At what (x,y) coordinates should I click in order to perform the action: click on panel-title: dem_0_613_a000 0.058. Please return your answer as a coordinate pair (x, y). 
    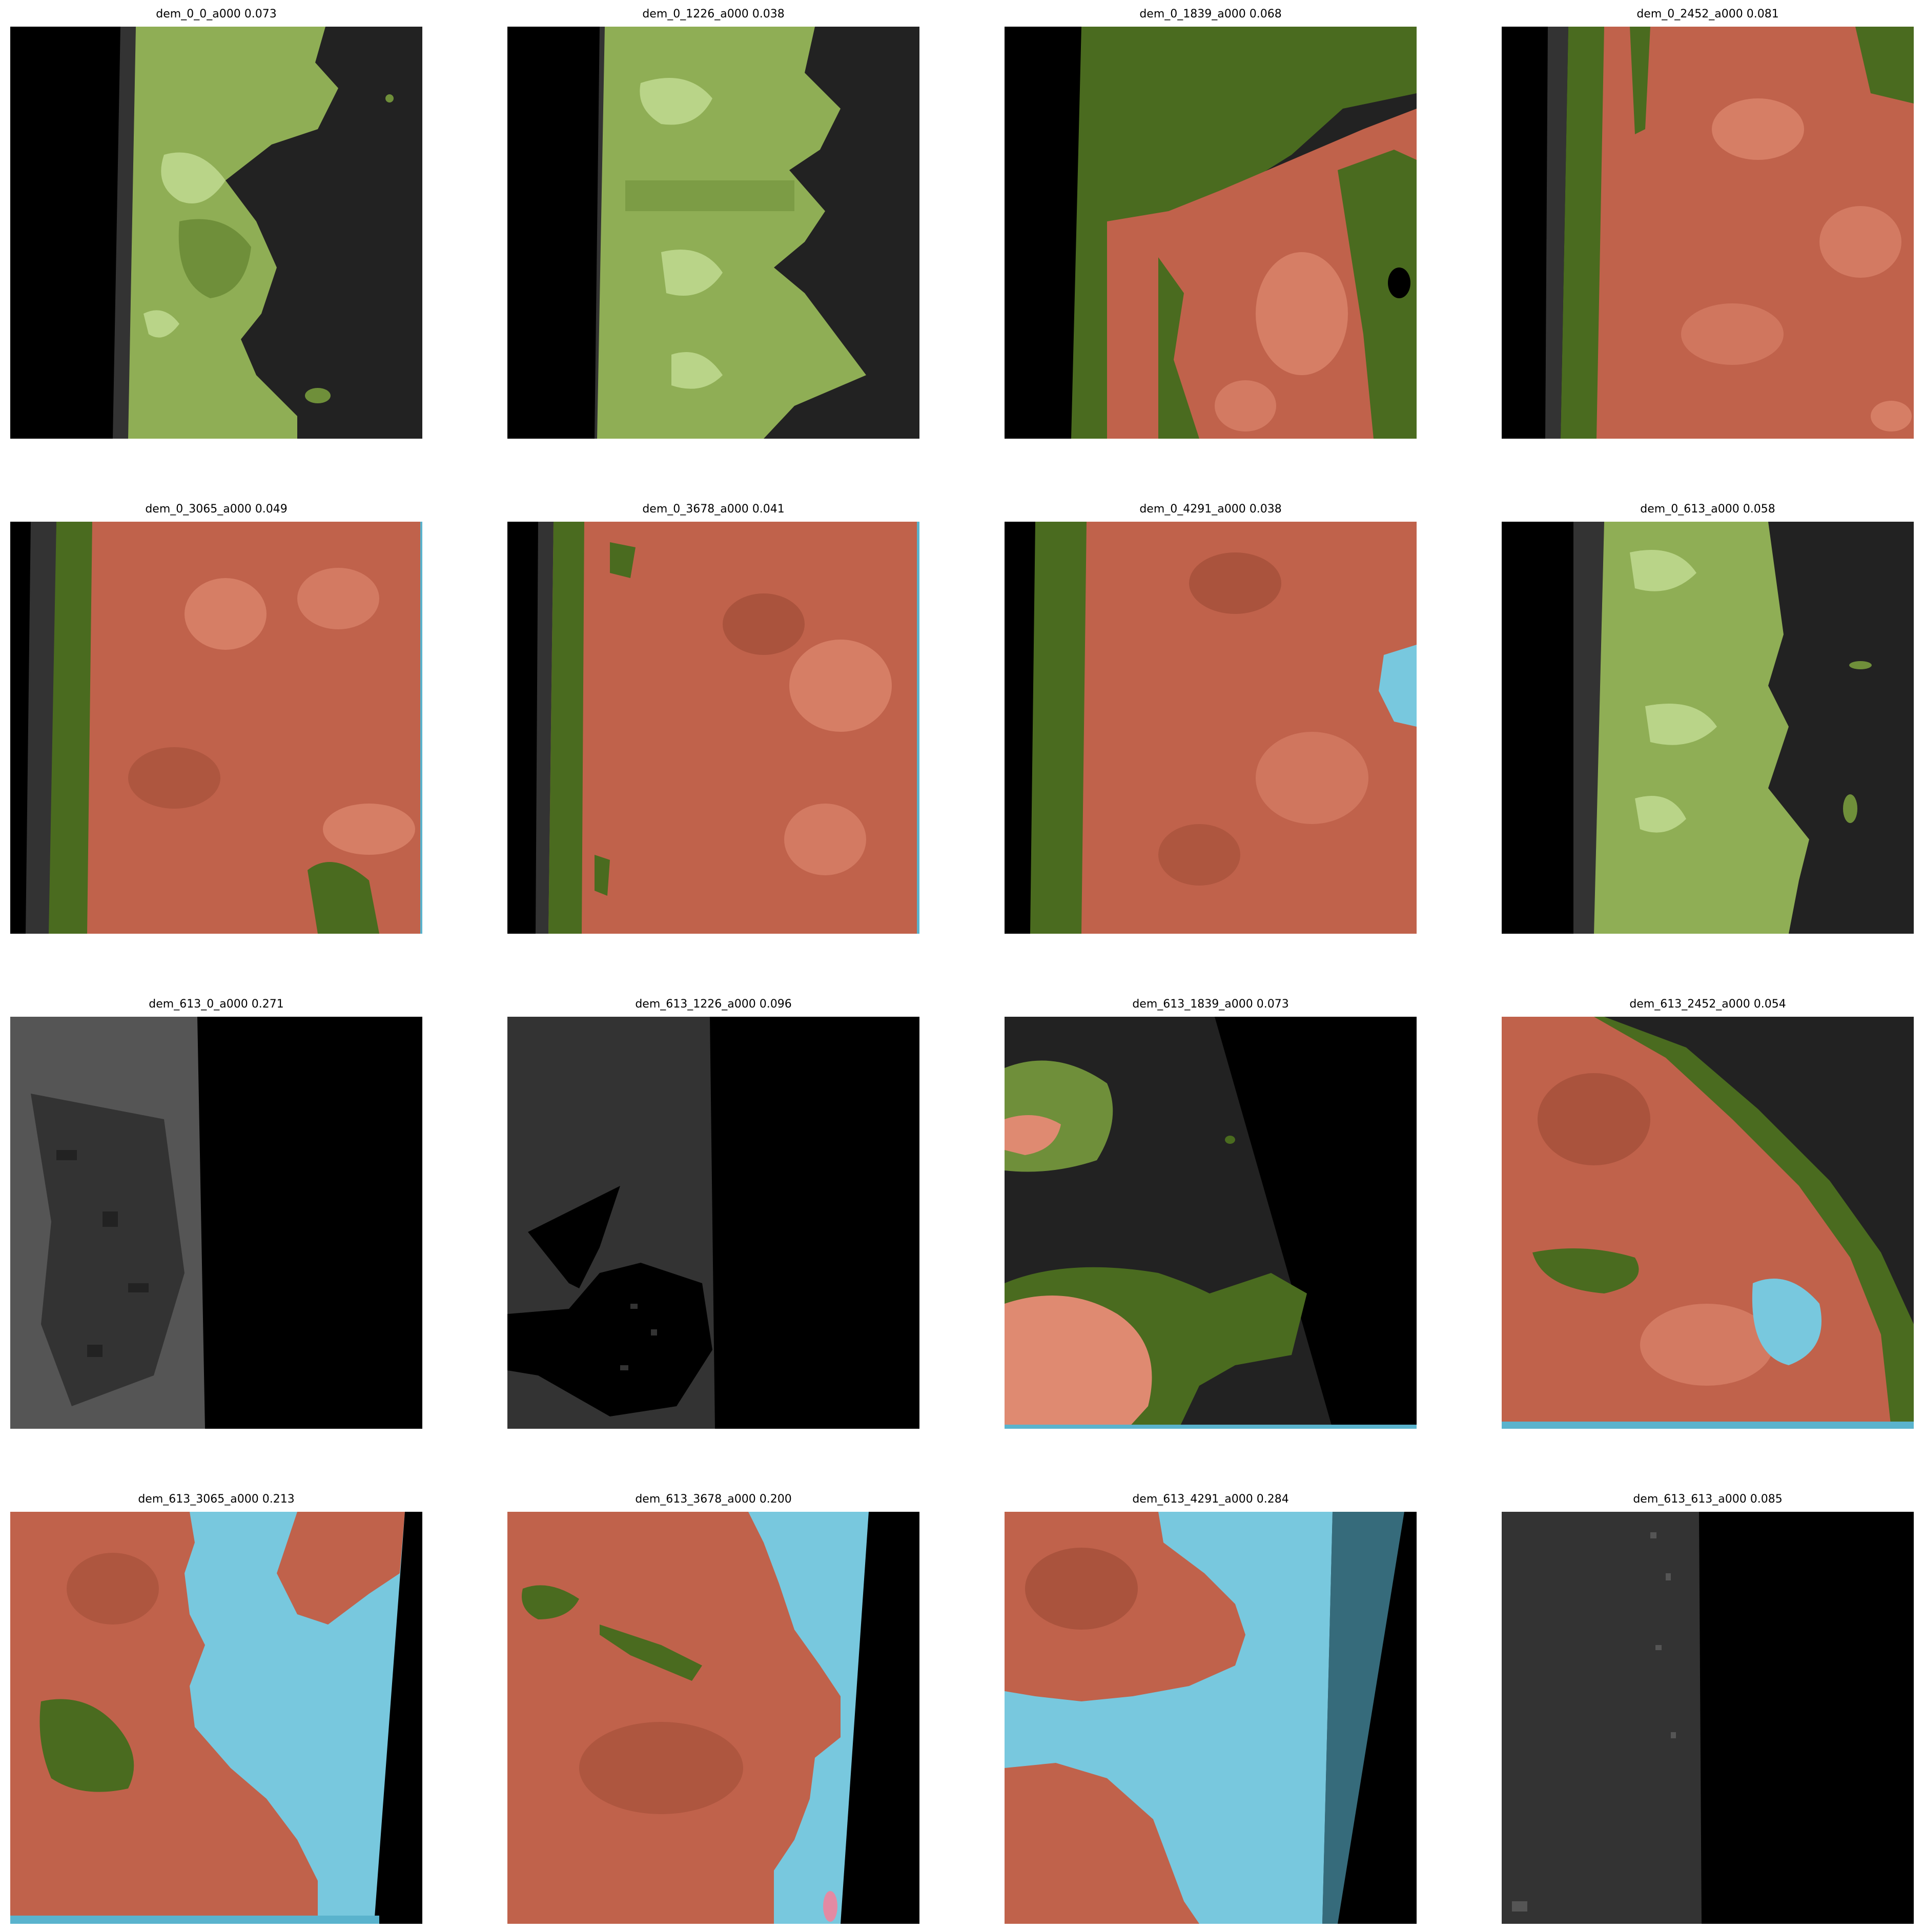
    Looking at the image, I should click on (1707, 509).